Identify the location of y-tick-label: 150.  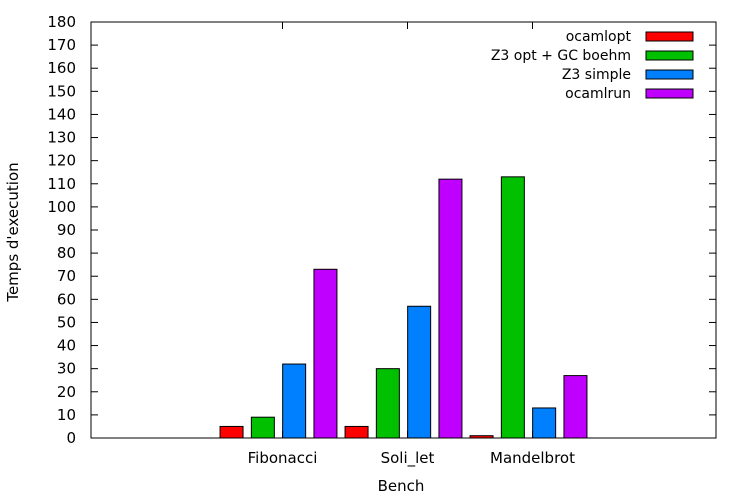
(61, 91).